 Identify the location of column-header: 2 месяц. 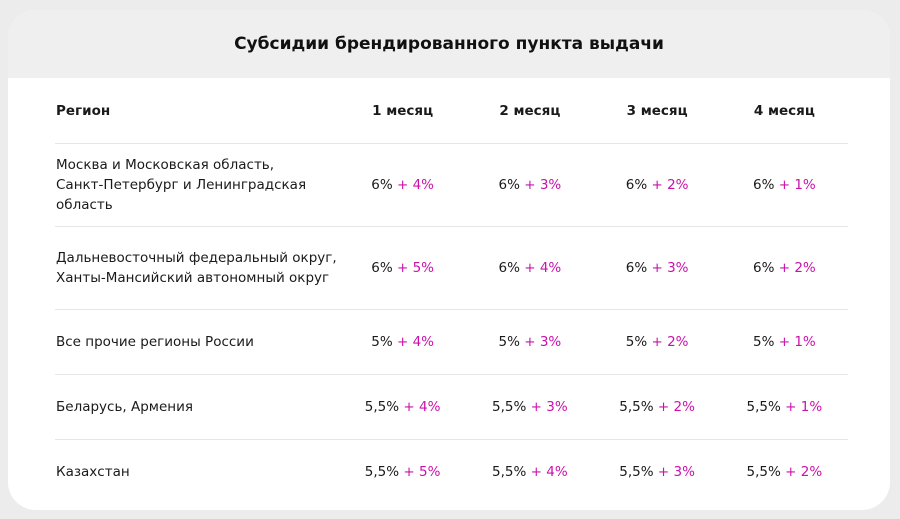
(530, 111).